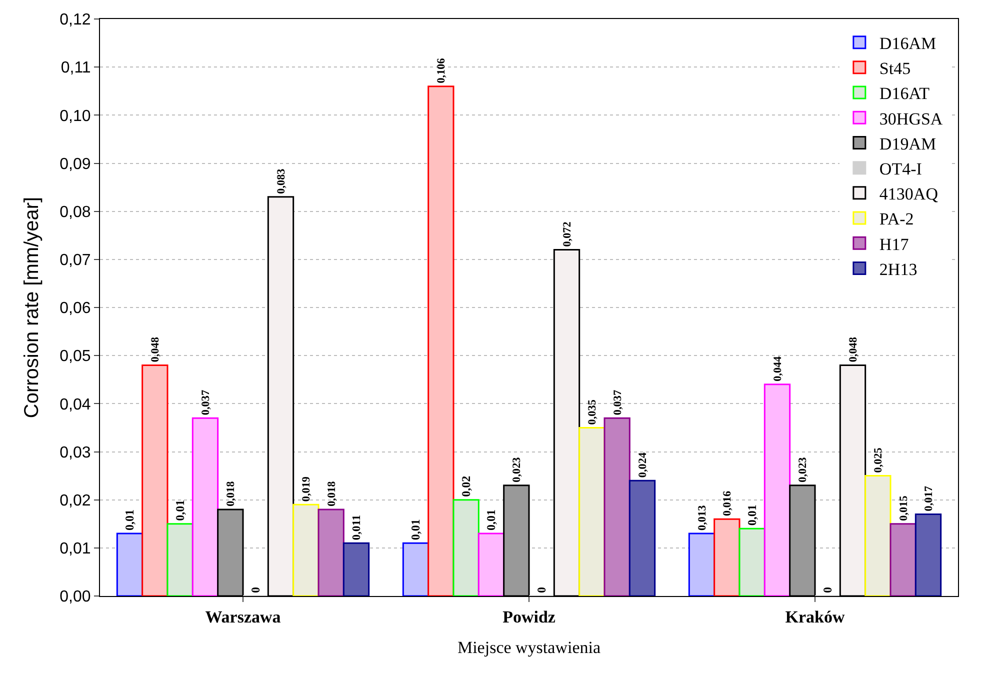 This screenshot has width=988, height=681. I want to click on legend-label: 2H13, so click(898, 269).